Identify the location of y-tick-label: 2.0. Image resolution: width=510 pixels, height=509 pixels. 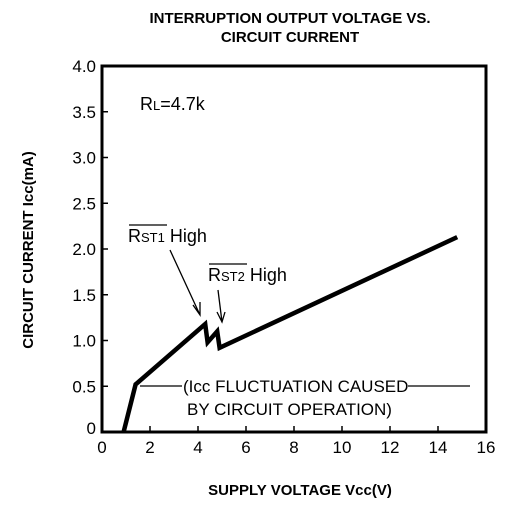
(84, 249).